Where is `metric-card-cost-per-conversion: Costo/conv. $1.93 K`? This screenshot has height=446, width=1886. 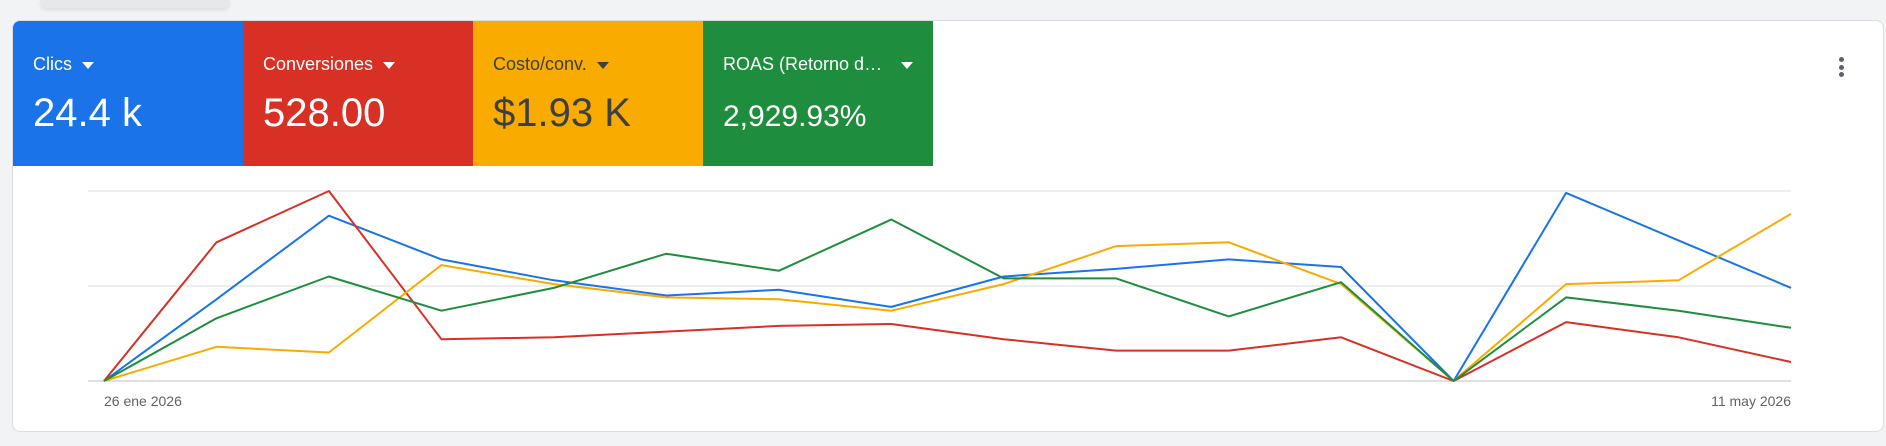 metric-card-cost-per-conversion: Costo/conv. $1.93 K is located at coordinates (588, 93).